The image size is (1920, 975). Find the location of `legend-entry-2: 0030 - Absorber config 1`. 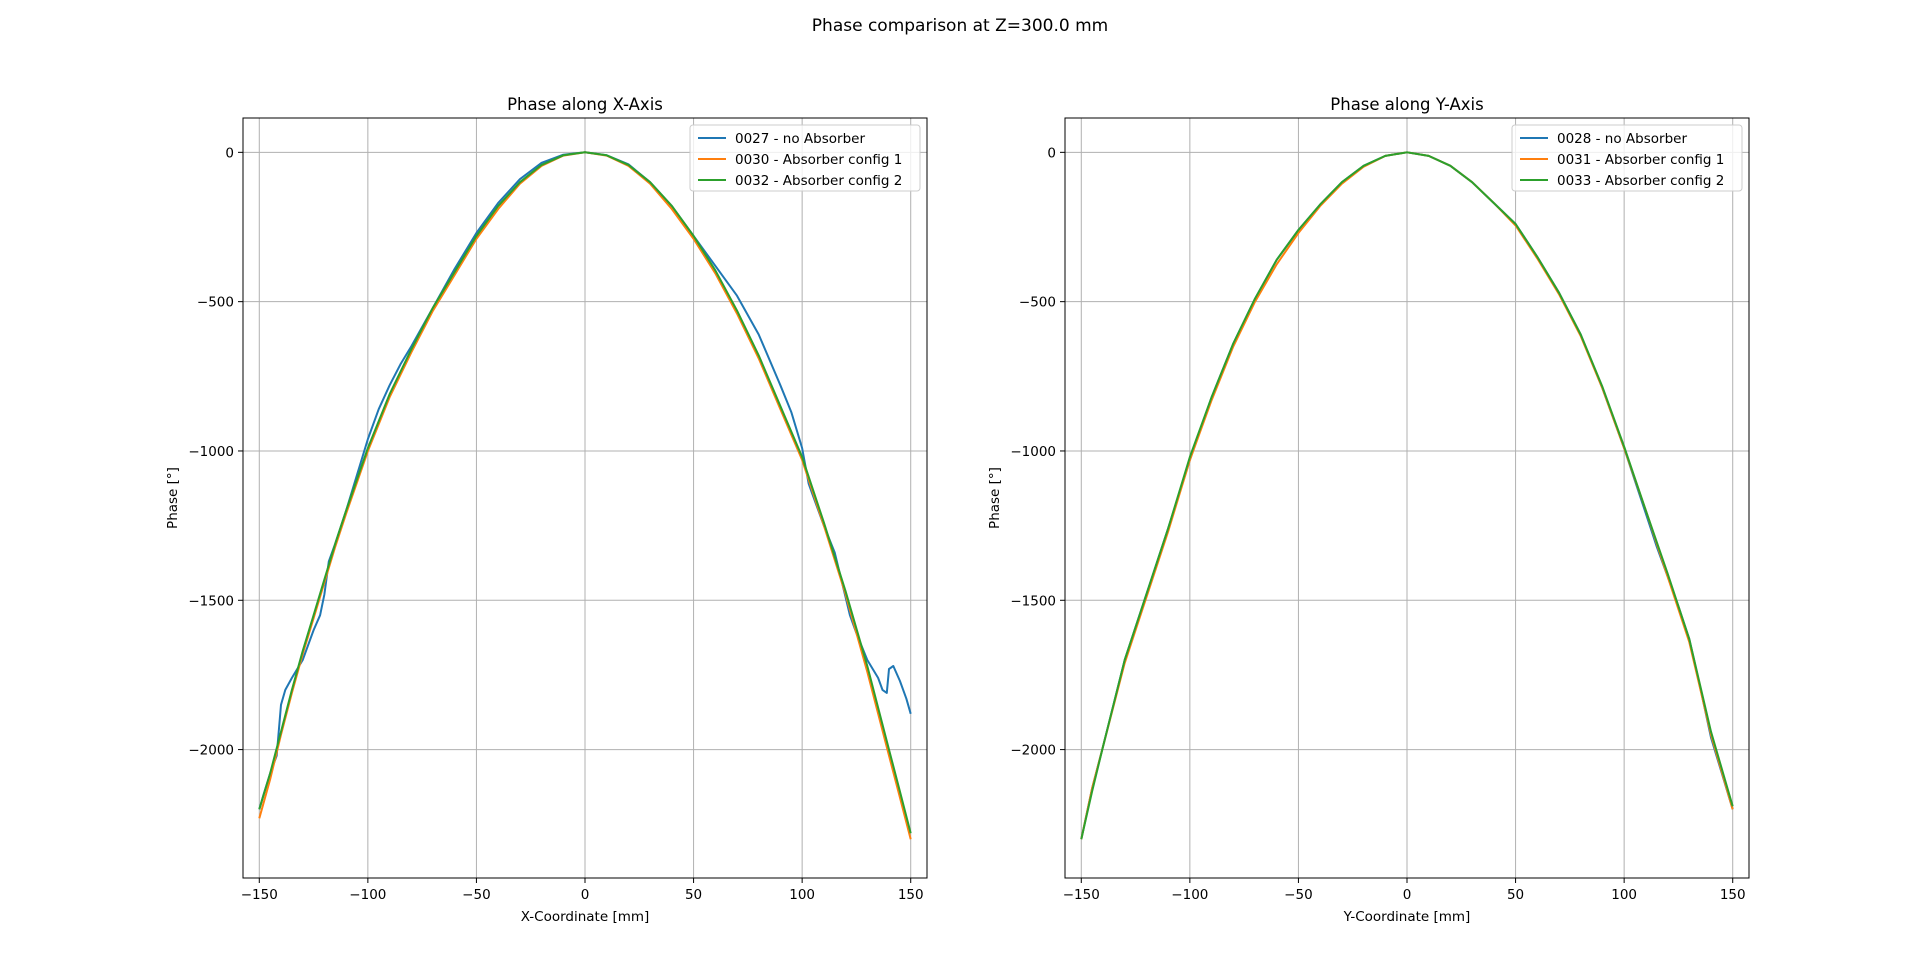

legend-entry-2: 0030 - Absorber config 1 is located at coordinates (818, 160).